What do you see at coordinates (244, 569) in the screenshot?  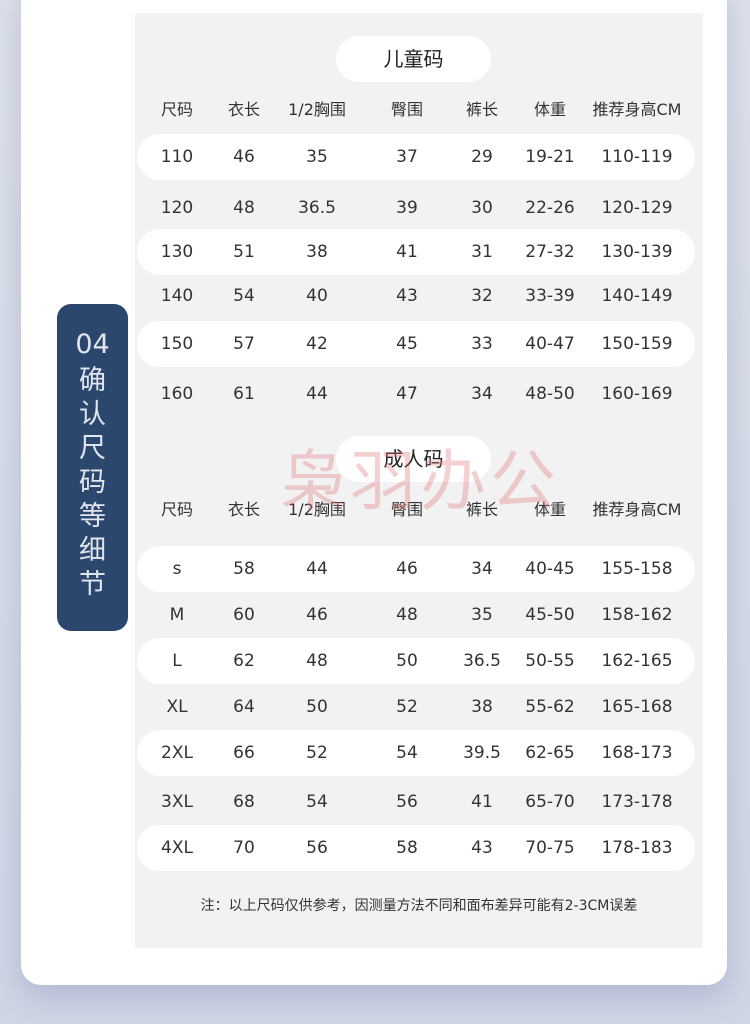 I see `table-cell: 58` at bounding box center [244, 569].